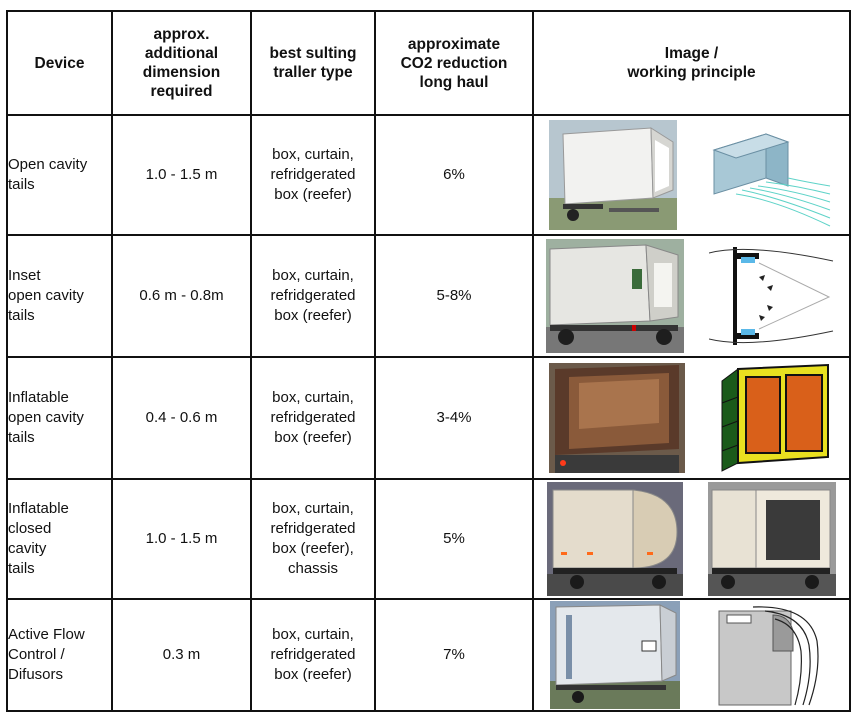  Describe the element at coordinates (454, 296) in the screenshot. I see `cell-co2-reduction: 5-8%` at that location.